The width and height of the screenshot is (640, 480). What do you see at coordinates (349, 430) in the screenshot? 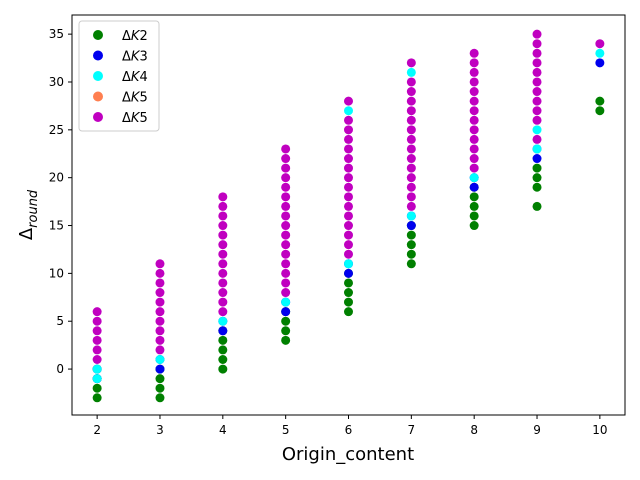
I see `x-tick-label: 6` at bounding box center [349, 430].